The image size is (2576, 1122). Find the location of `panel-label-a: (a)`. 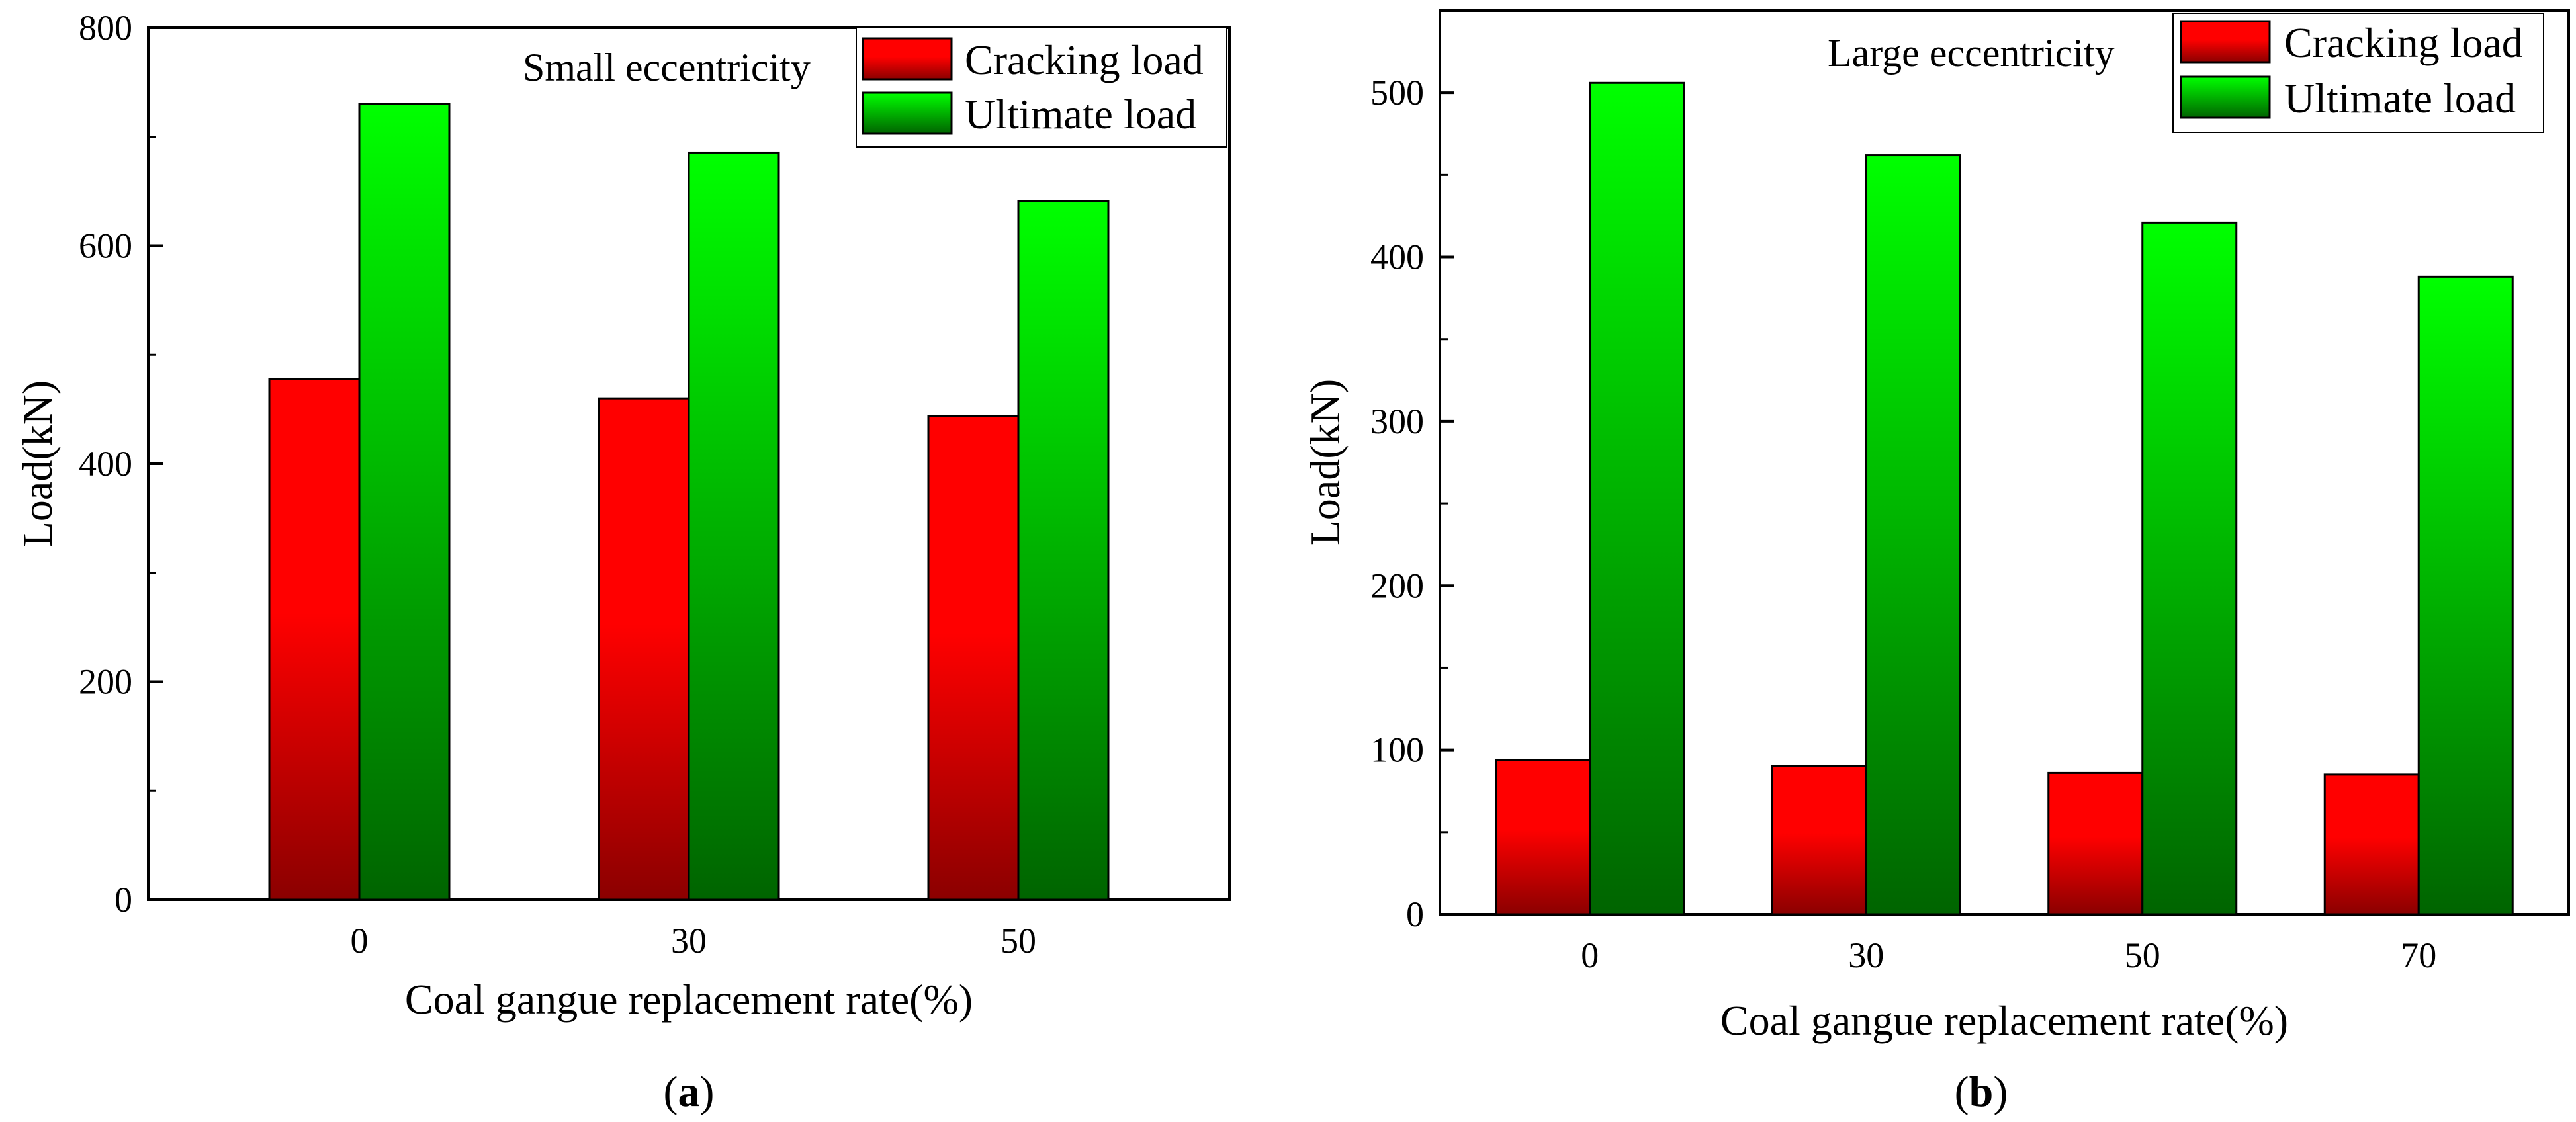

panel-label-a: (a) is located at coordinates (689, 1092).